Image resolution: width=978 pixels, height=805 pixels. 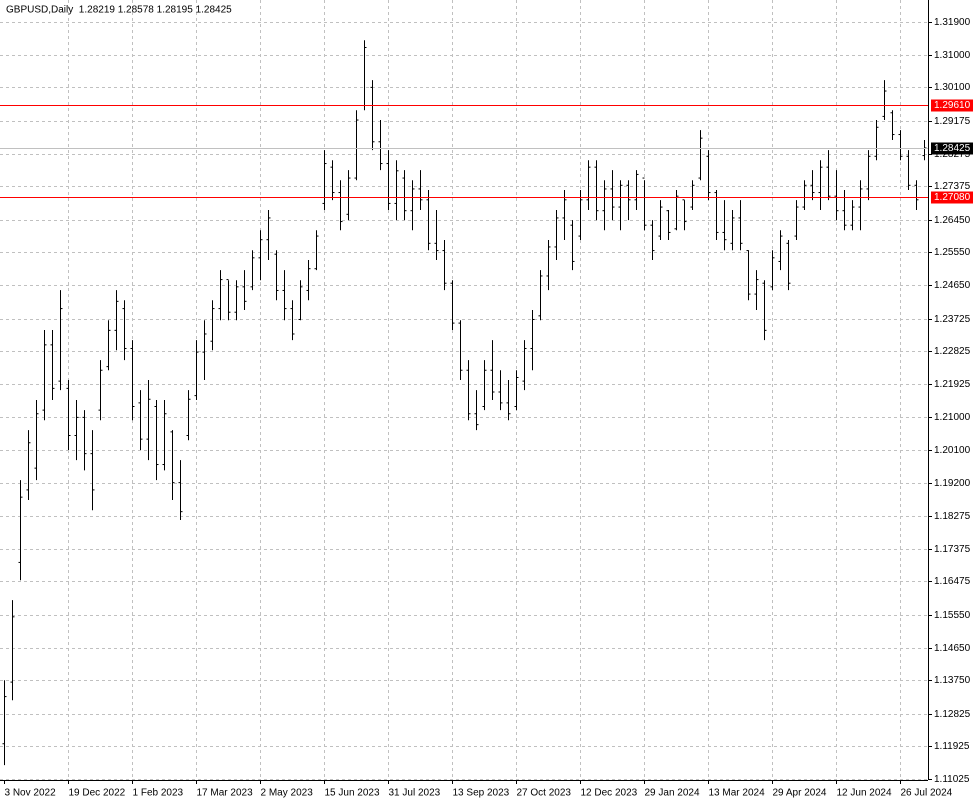 I want to click on x-tick-label: 17 Mar 2023, so click(x=225, y=793).